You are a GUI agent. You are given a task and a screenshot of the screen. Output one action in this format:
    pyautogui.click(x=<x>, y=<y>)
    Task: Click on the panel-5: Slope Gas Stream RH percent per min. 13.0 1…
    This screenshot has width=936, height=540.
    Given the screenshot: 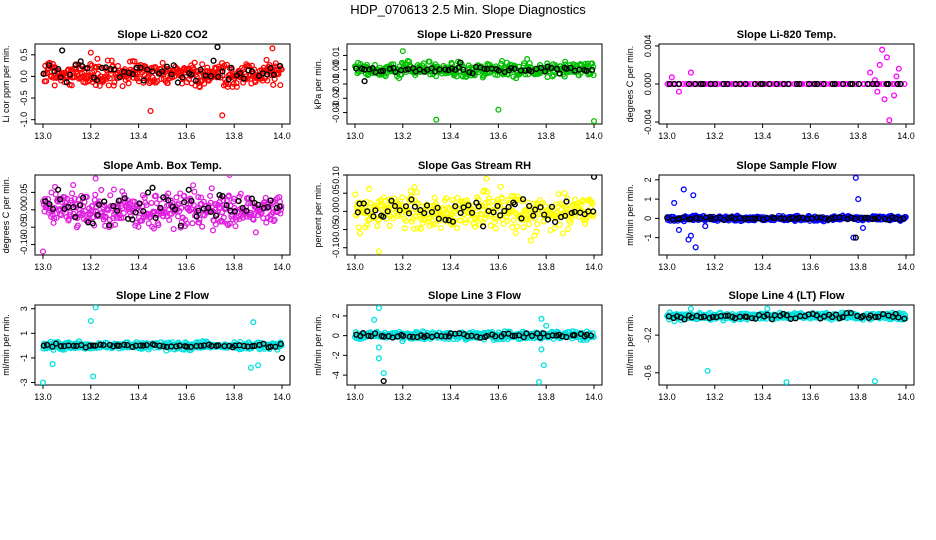 What is the action you would take?
    pyautogui.click(x=458, y=216)
    